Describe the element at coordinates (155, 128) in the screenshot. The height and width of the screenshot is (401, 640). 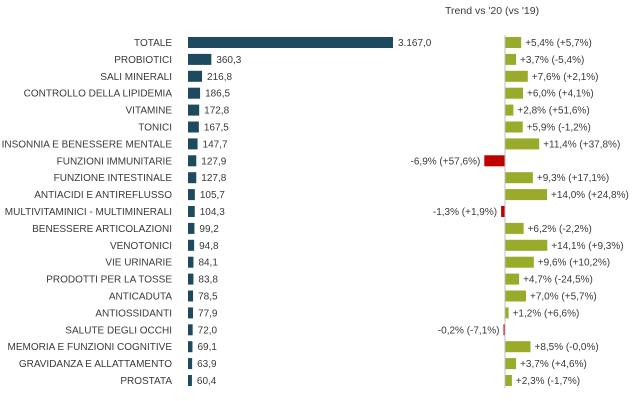
I see `category-label: TONICI` at that location.